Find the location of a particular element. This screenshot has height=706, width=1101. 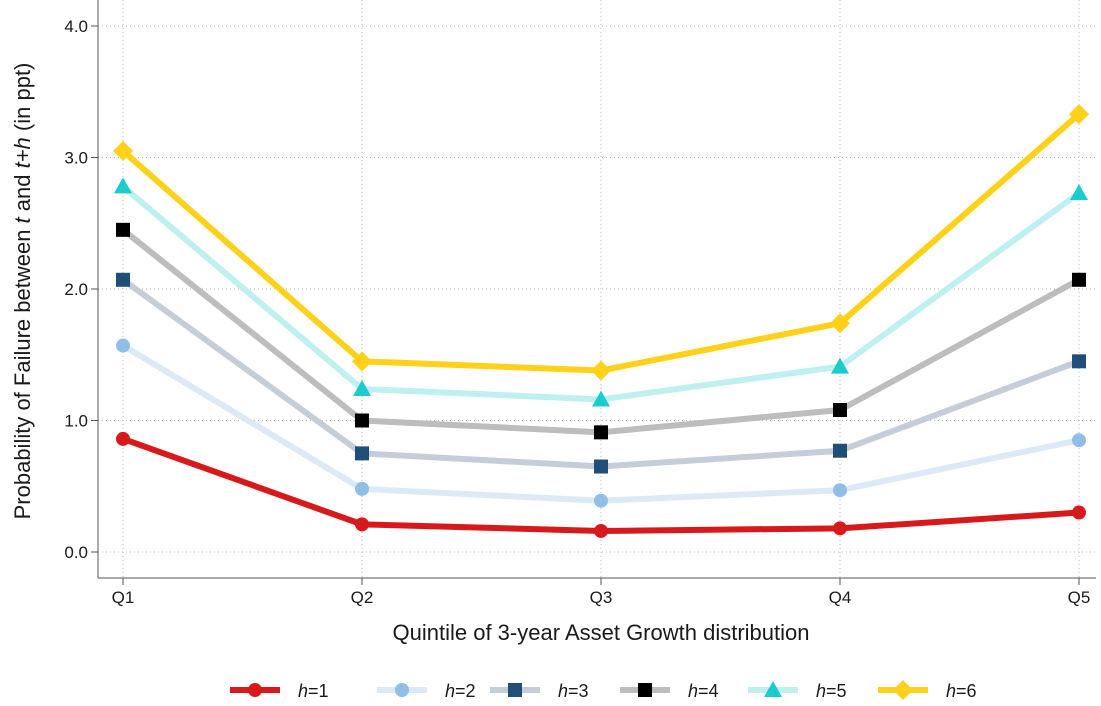

legend-item-h2: h=2 is located at coordinates (426, 691).